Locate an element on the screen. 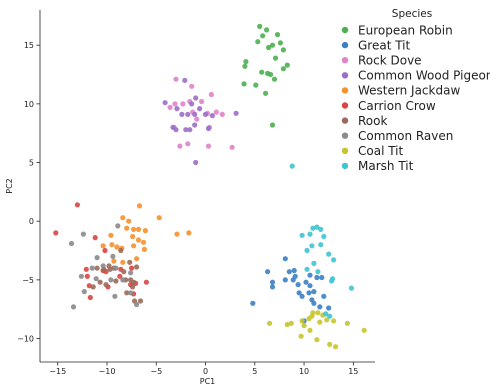  y-tick-label: 0 is located at coordinates (31, 221).